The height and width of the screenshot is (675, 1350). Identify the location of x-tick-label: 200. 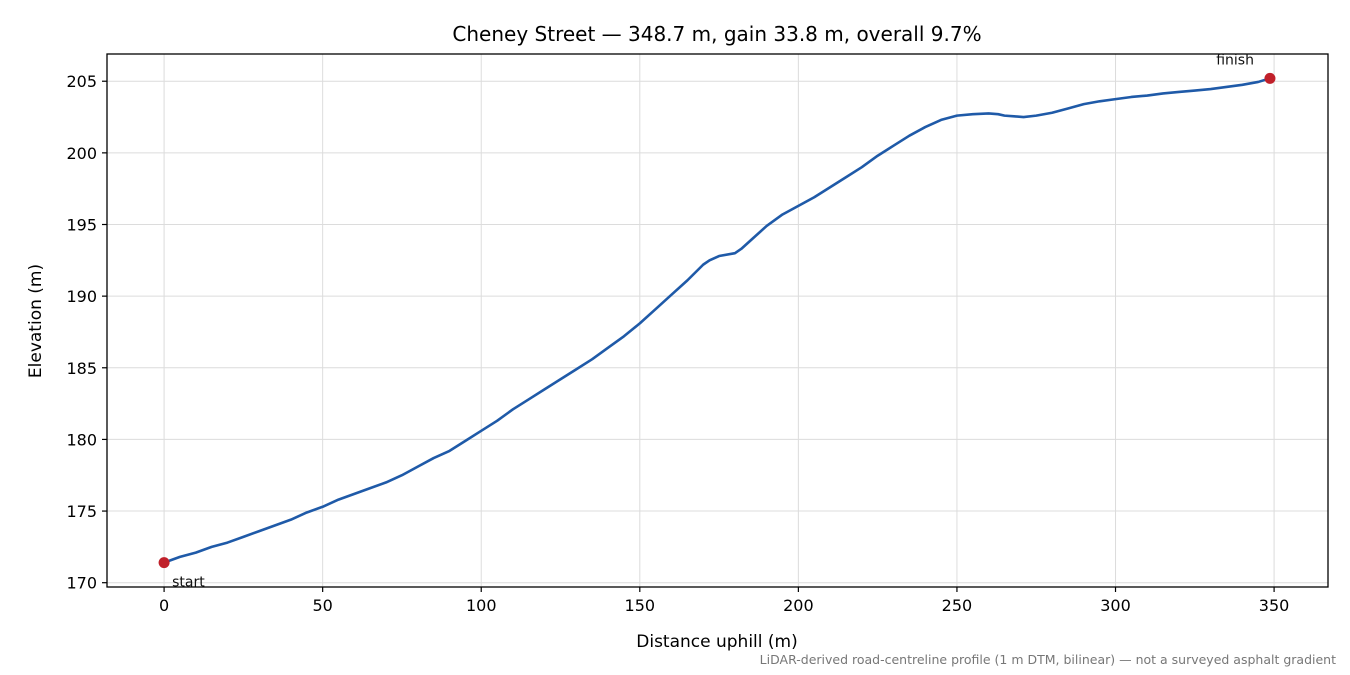
(798, 605).